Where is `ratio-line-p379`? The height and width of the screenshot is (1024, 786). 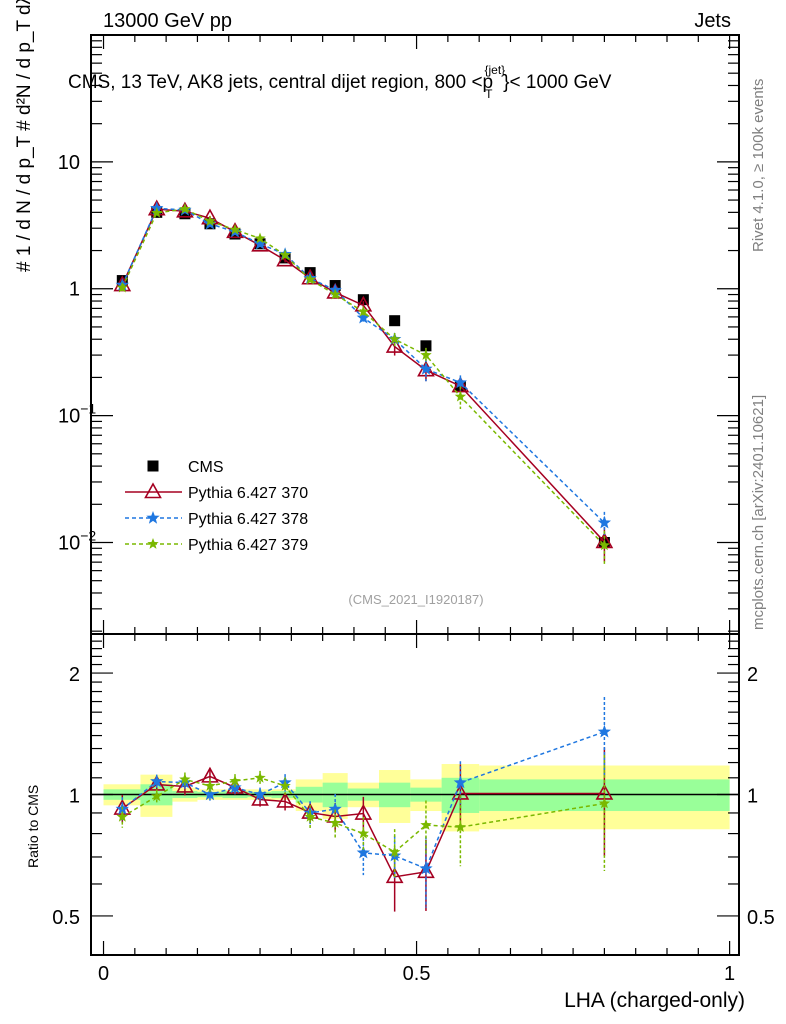
ratio-line-p379 is located at coordinates (363, 815).